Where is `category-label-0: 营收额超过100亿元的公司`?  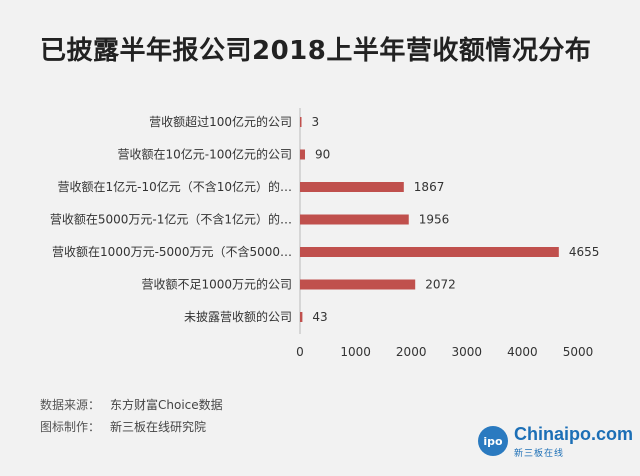 category-label-0: 营收额超过100亿元的公司 is located at coordinates (220, 121).